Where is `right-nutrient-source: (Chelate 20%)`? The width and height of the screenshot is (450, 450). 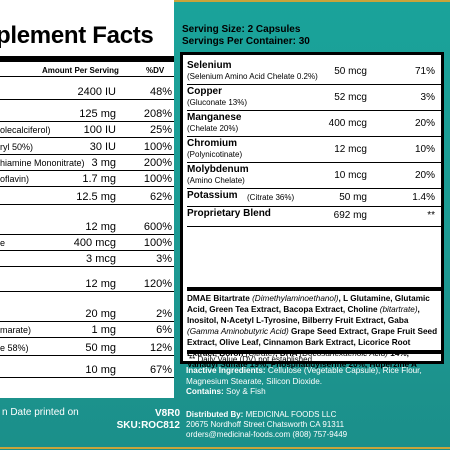
right-nutrient-source: (Chelate 20%) is located at coordinates (213, 128).